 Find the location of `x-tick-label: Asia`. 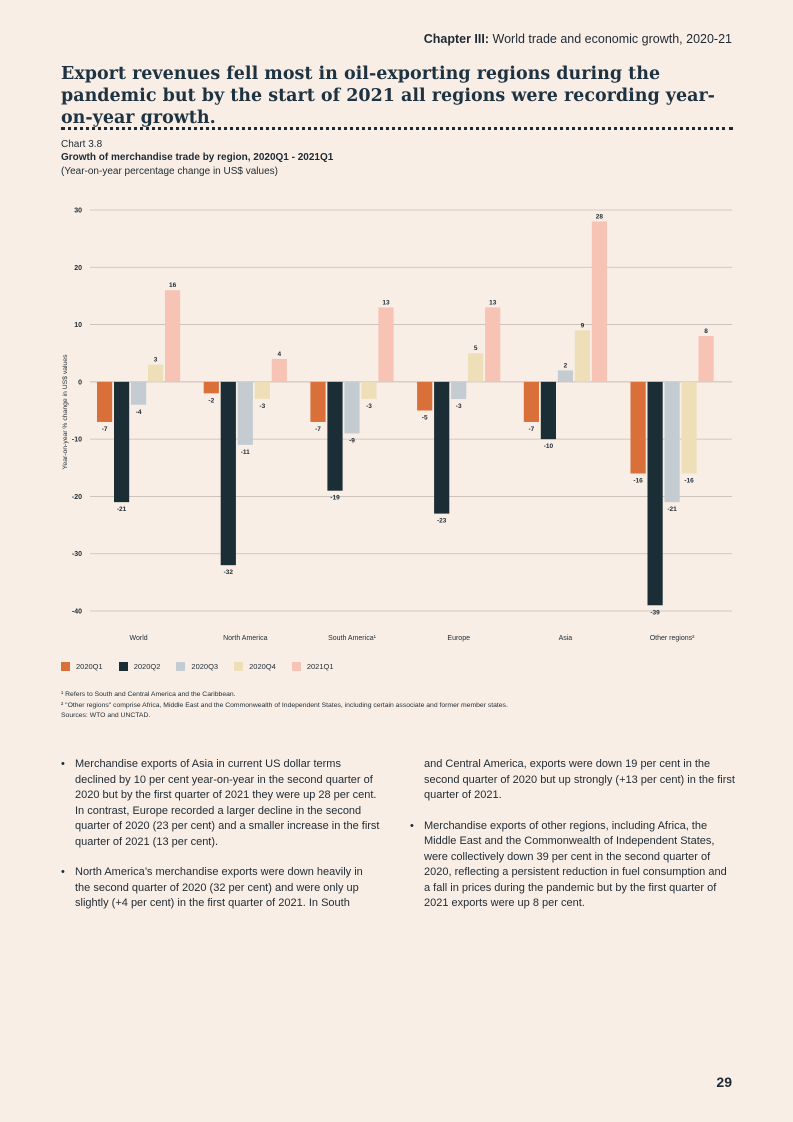

x-tick-label: Asia is located at coordinates (566, 638).